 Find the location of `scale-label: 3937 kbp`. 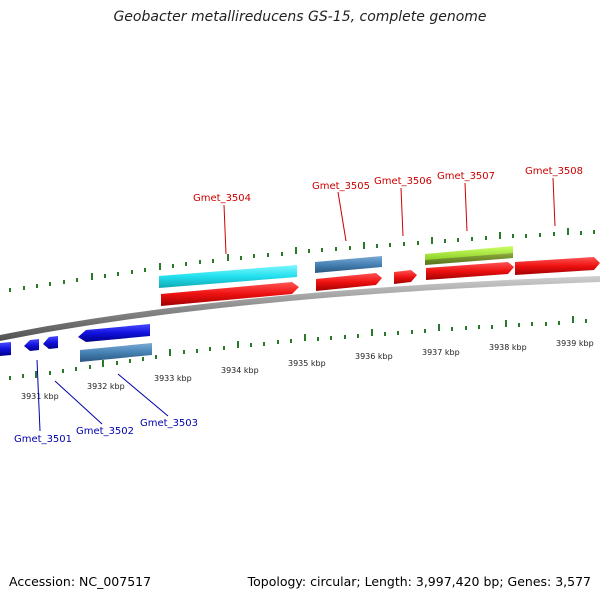

scale-label: 3937 kbp is located at coordinates (441, 352).